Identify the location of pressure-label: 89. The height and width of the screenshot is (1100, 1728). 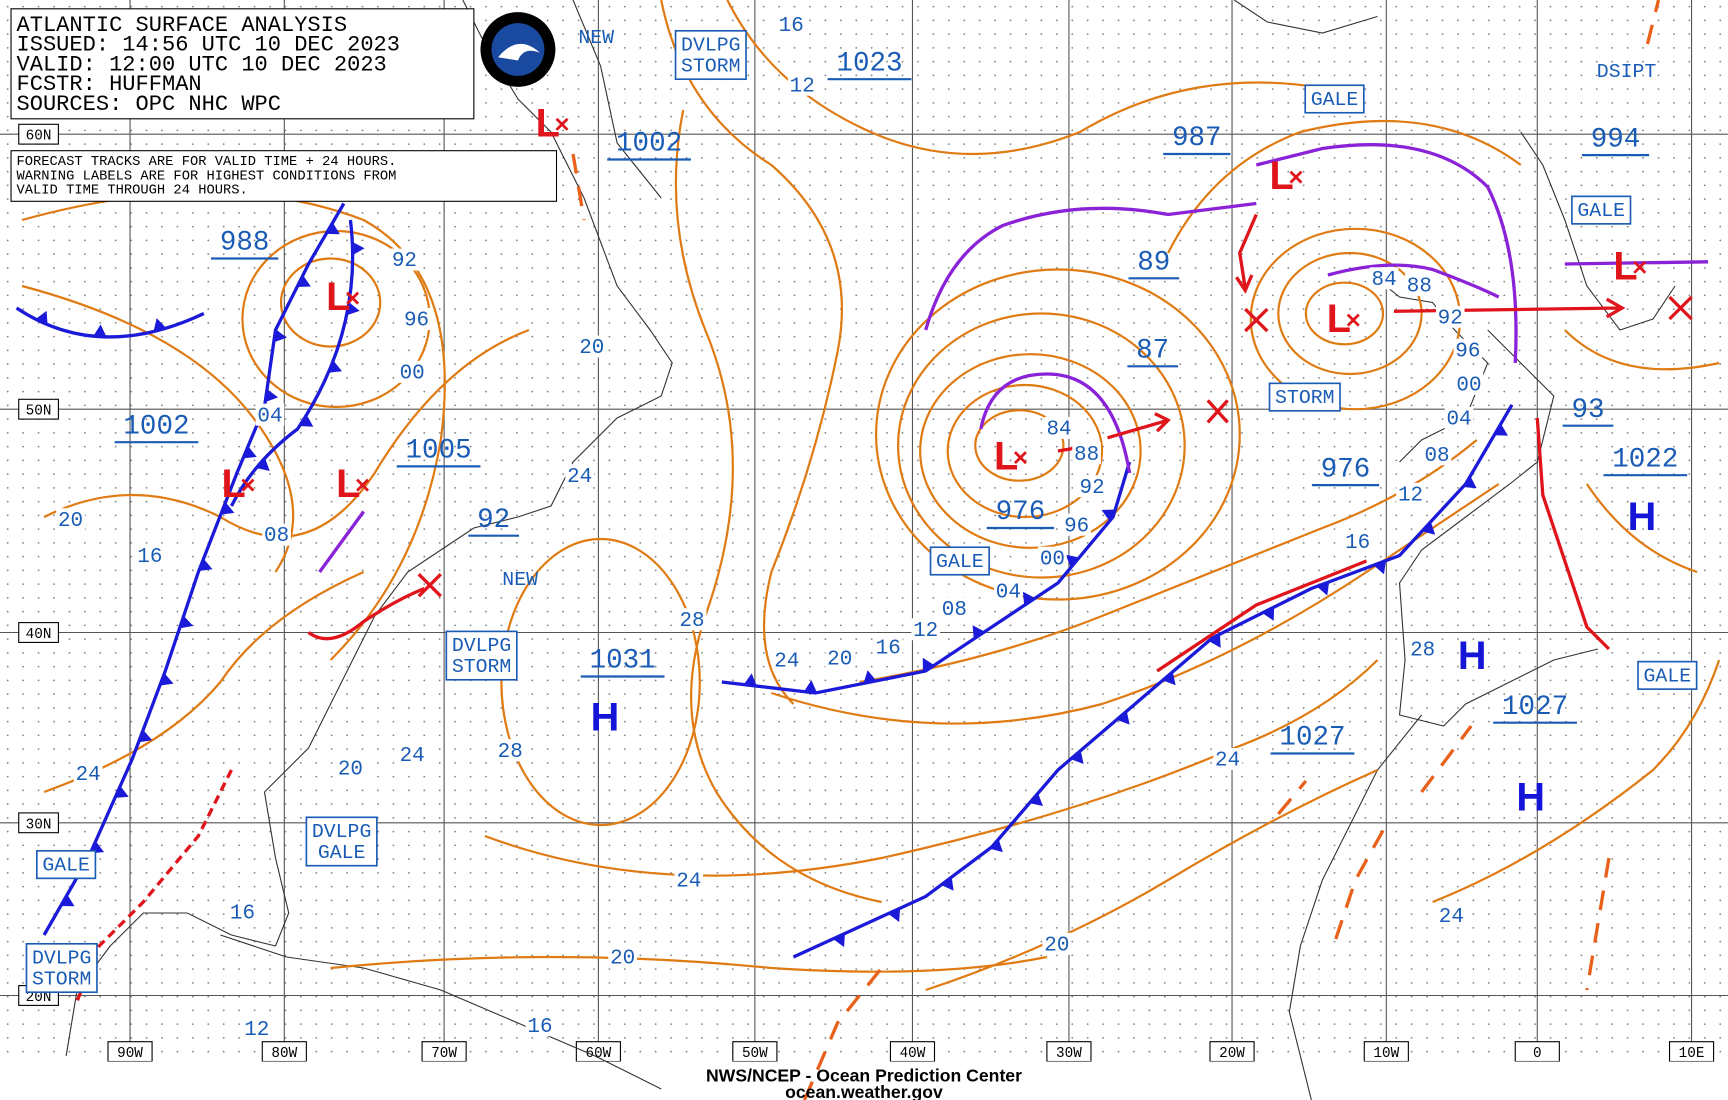
(1153, 263).